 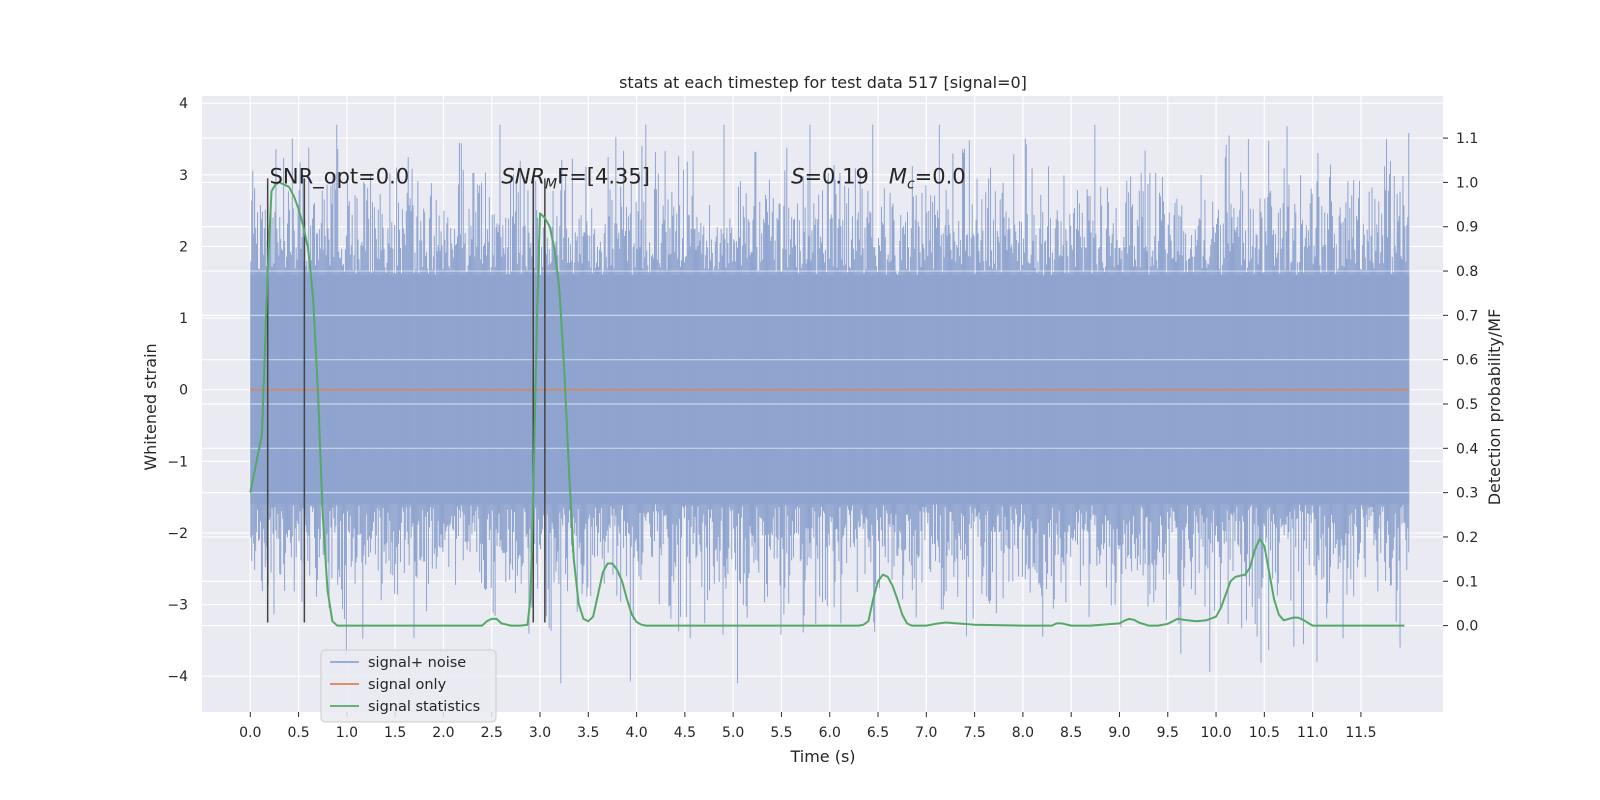 I want to click on annotation-s-value: =0.19, so click(x=846, y=176).